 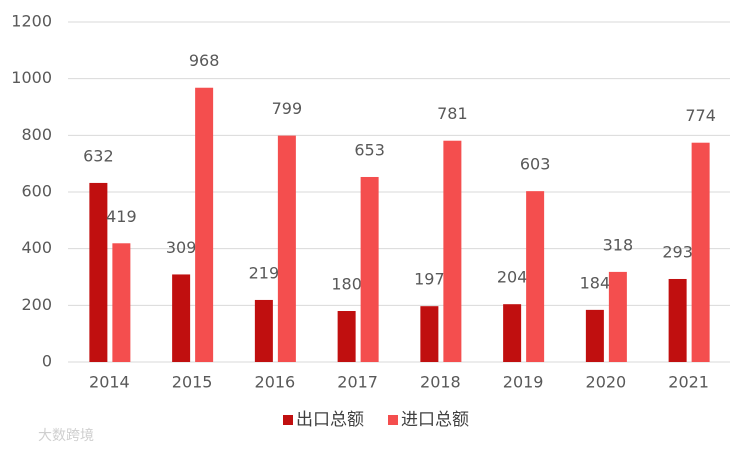 What do you see at coordinates (36, 134) in the screenshot?
I see `y-tick-label: 800` at bounding box center [36, 134].